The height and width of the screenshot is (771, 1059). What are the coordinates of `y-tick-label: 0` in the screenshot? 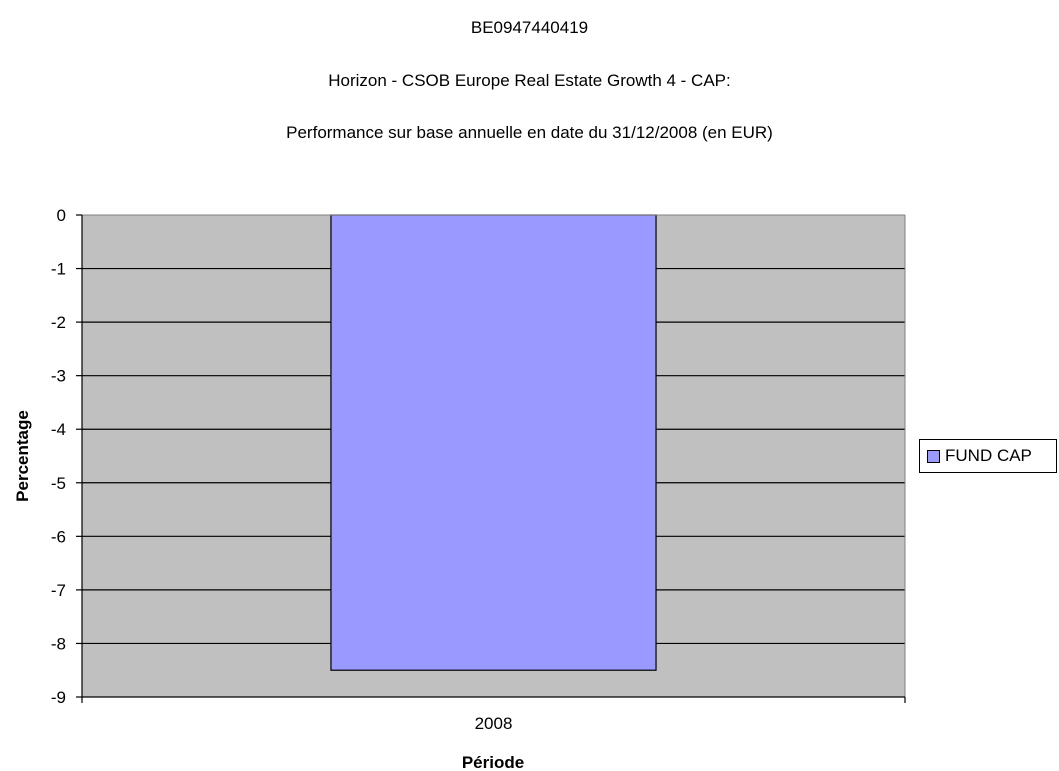 It's located at (61, 215).